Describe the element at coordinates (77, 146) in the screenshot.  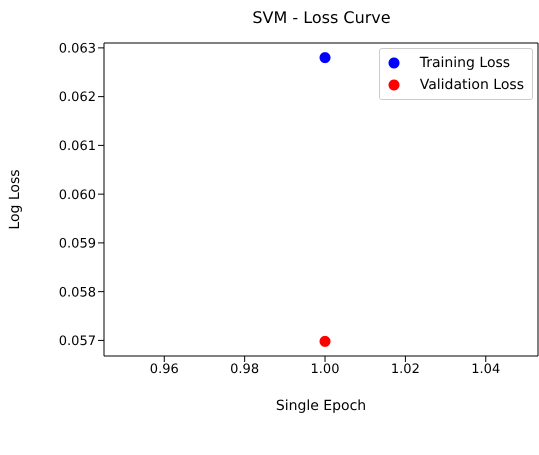
I see `y-tick-label: 0.061` at that location.